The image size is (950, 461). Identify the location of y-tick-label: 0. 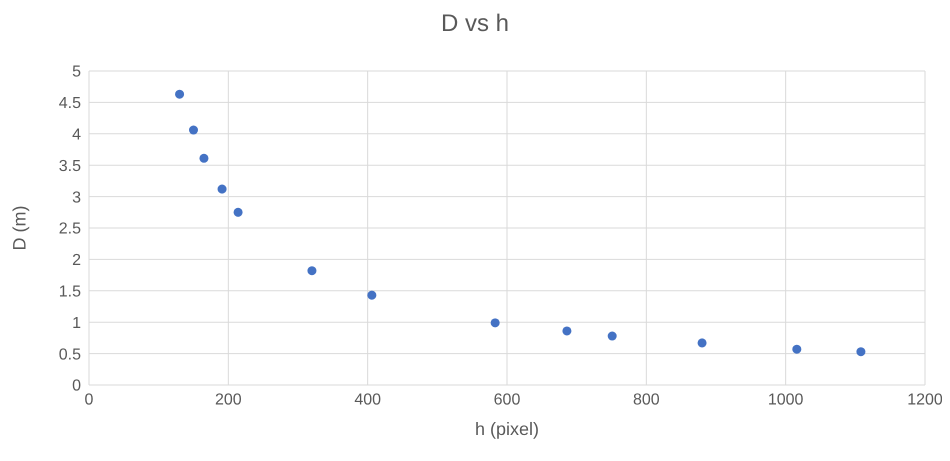
(77, 386).